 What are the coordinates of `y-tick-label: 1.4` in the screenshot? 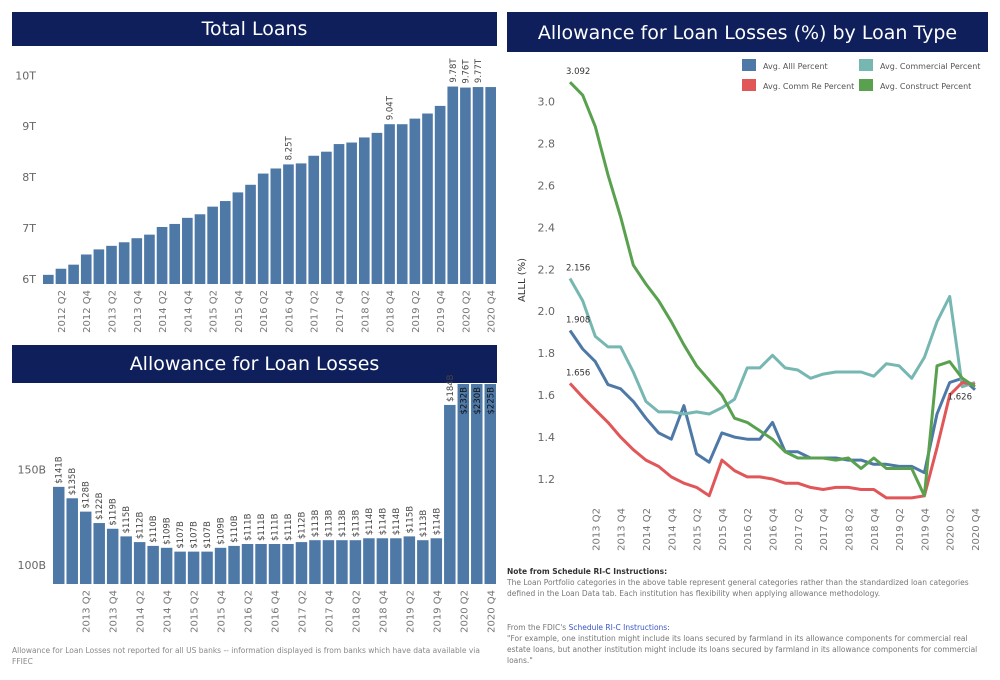 It's located at (547, 437).